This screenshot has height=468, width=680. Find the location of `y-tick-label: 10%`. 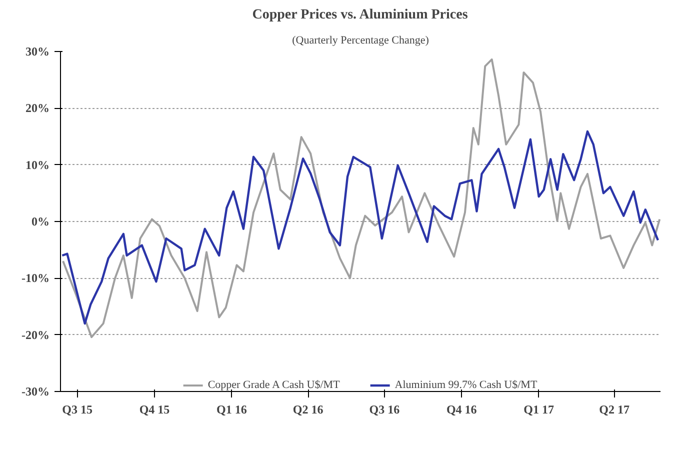

y-tick-label: 10% is located at coordinates (38, 165).